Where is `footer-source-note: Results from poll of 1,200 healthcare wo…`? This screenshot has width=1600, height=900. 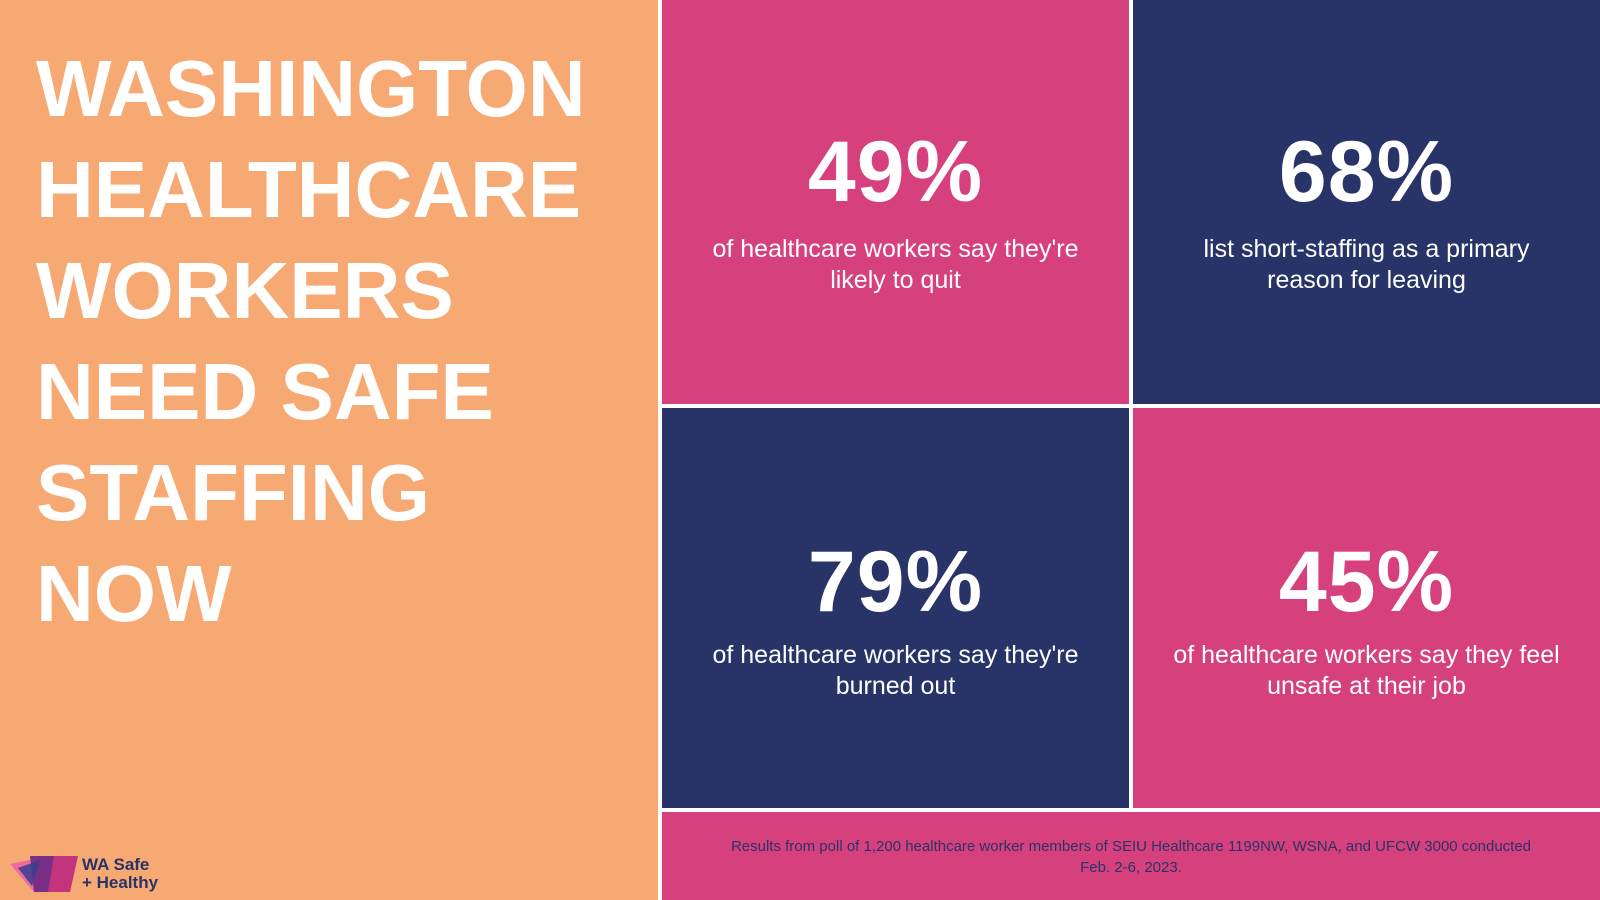
footer-source-note: Results from poll of 1,200 healthcare wo… is located at coordinates (1131, 856).